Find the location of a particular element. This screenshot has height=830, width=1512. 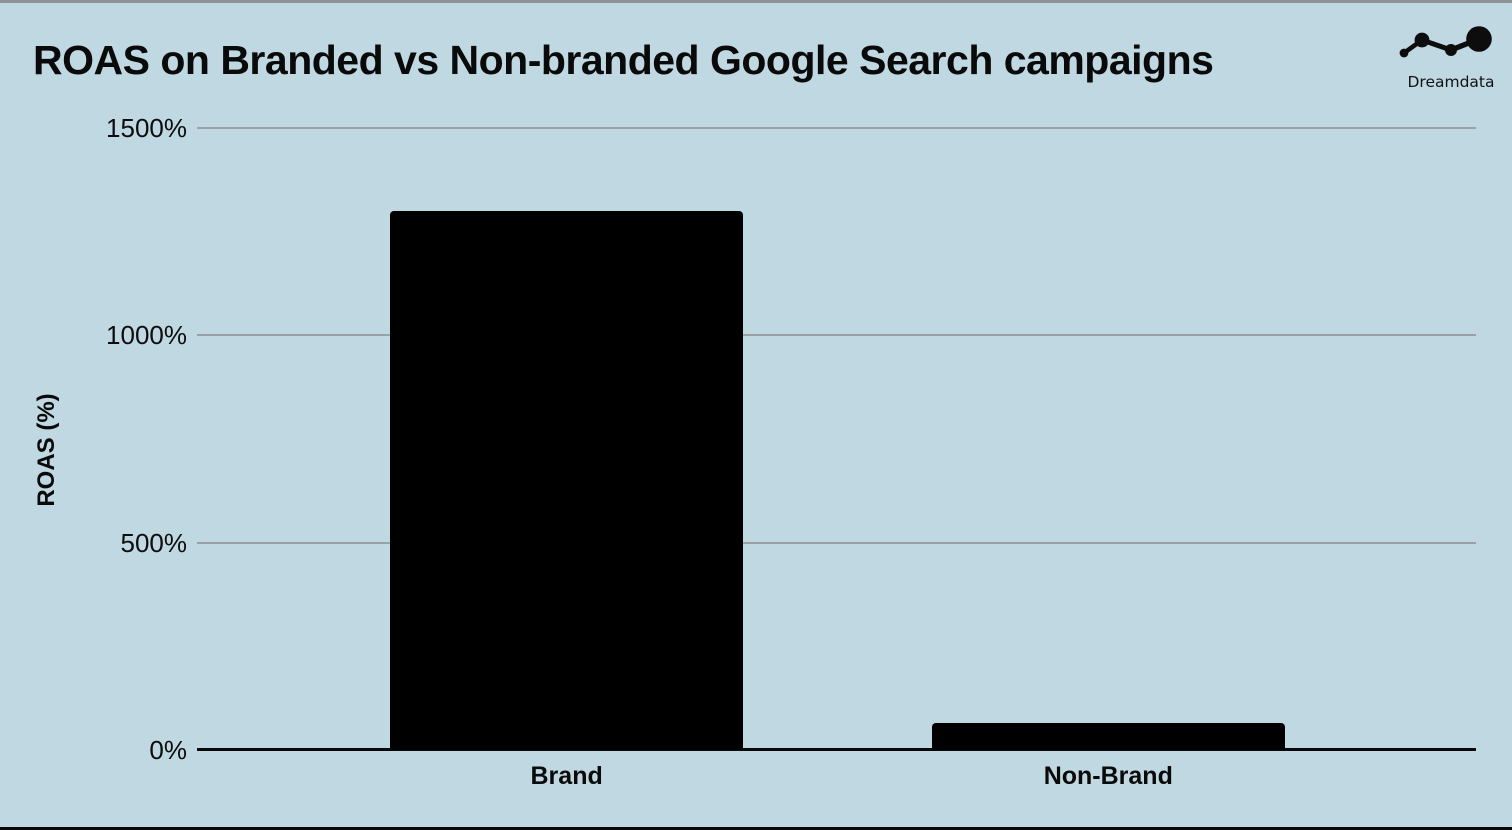

dreamdata-logo: Dreamdata is located at coordinates (1447, 58).